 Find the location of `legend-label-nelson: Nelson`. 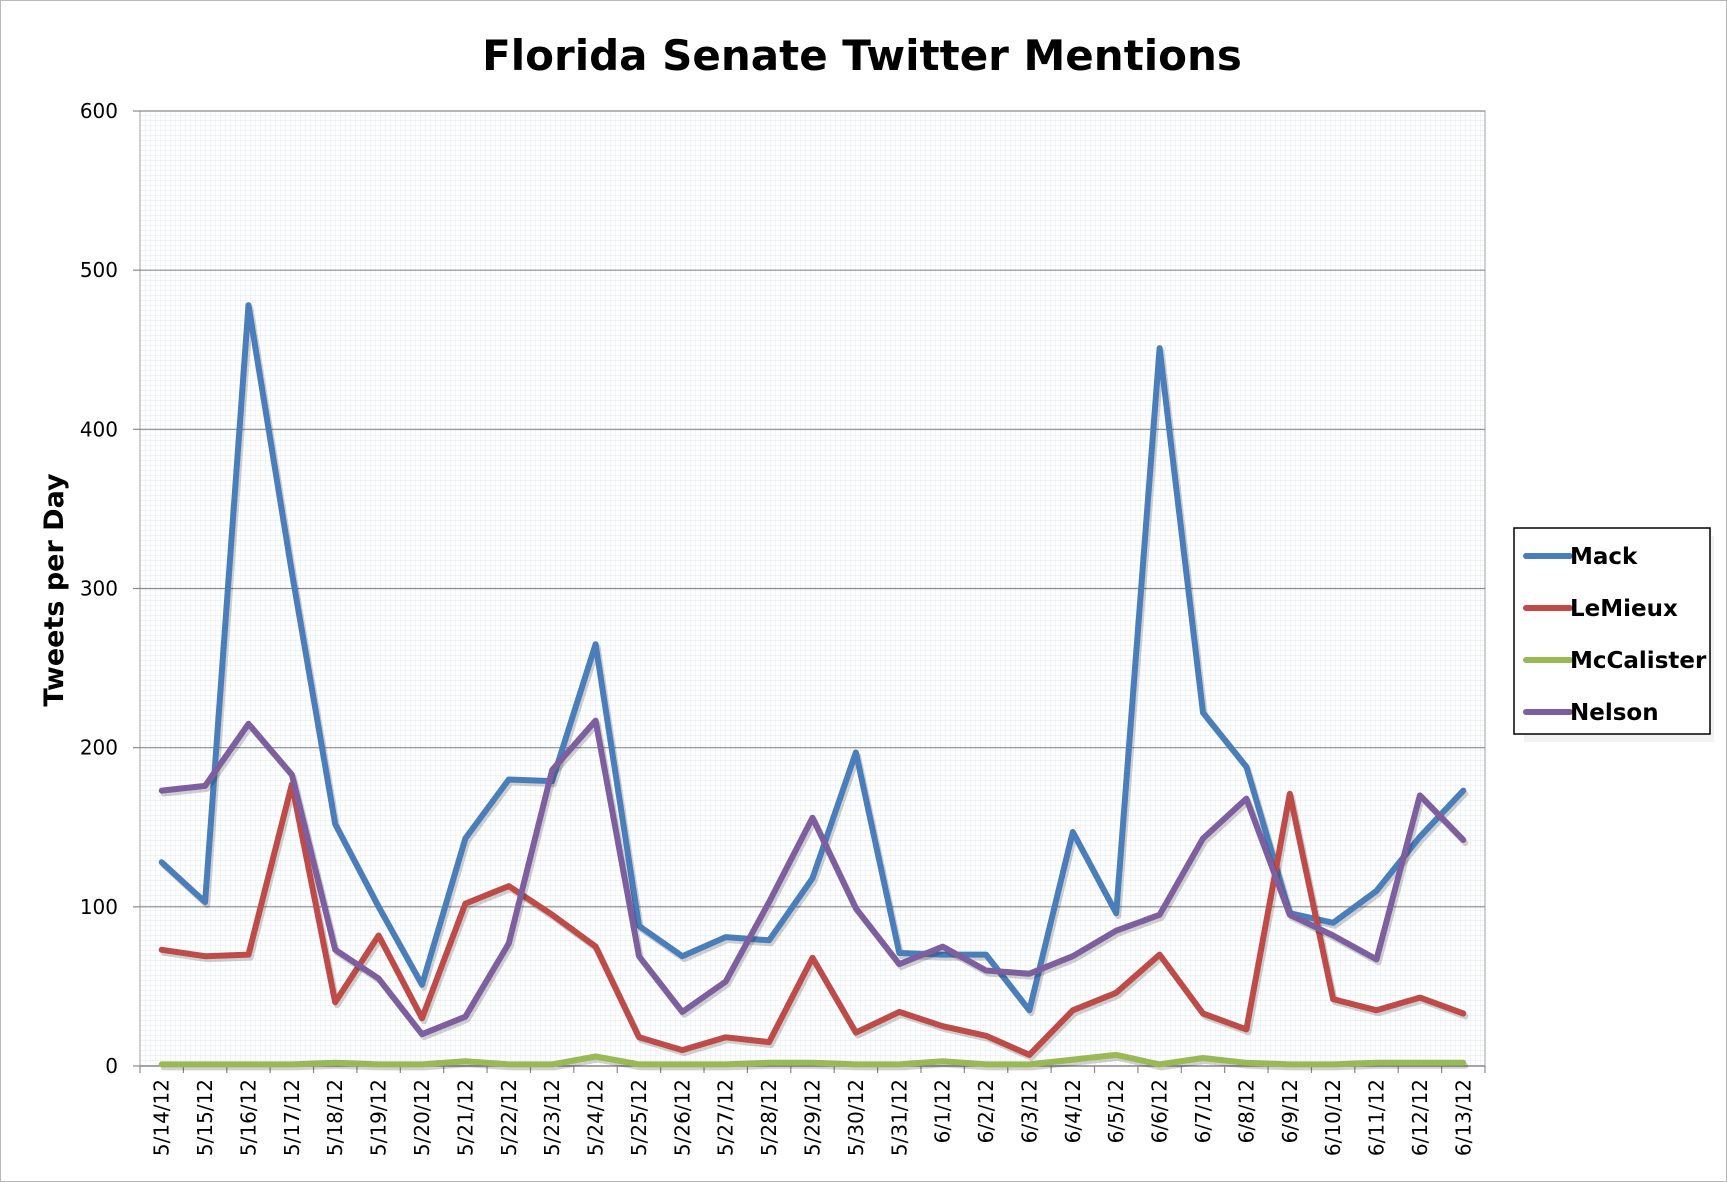

legend-label-nelson: Nelson is located at coordinates (1614, 713).